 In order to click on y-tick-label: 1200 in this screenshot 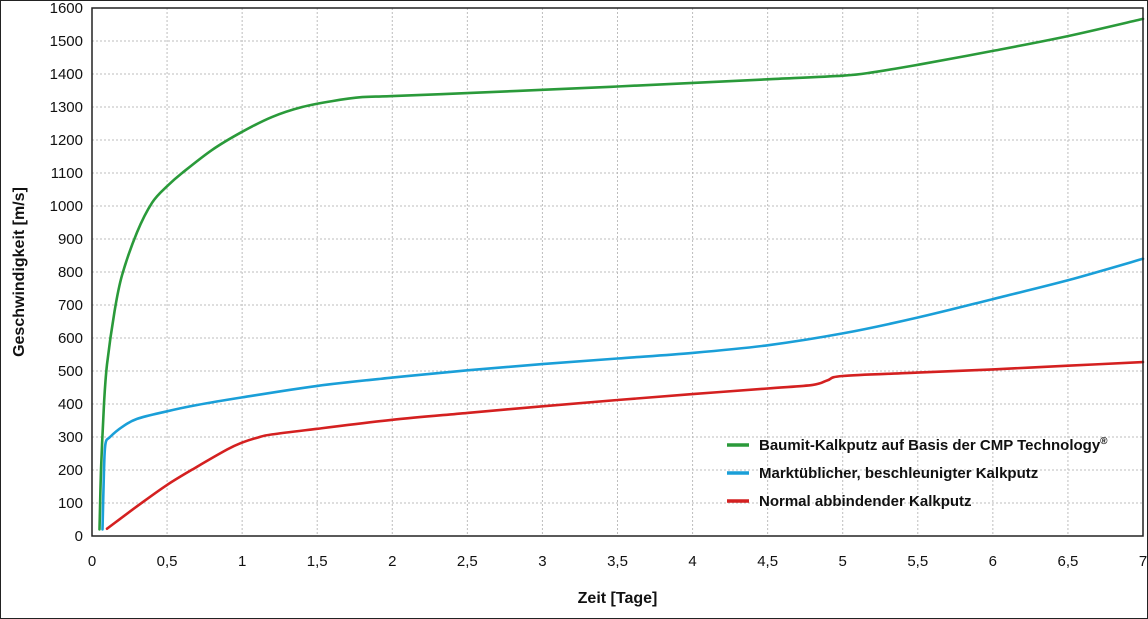, I will do `click(66, 140)`.